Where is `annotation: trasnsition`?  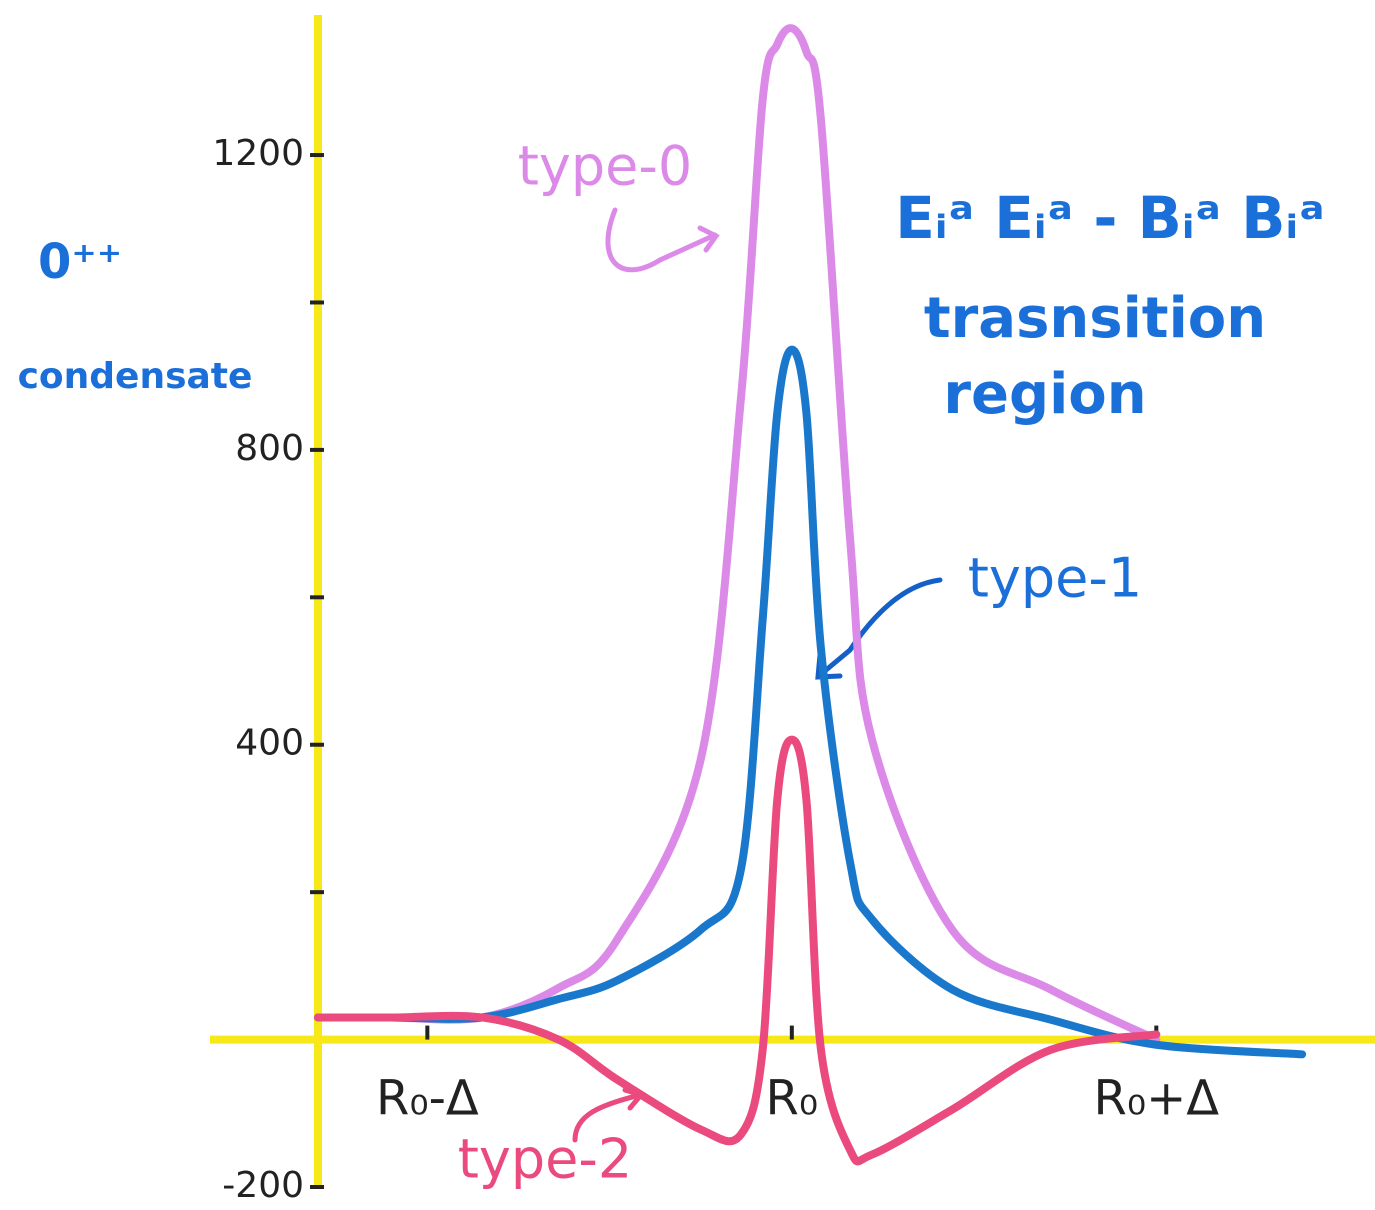 annotation: trasnsition is located at coordinates (1095, 318).